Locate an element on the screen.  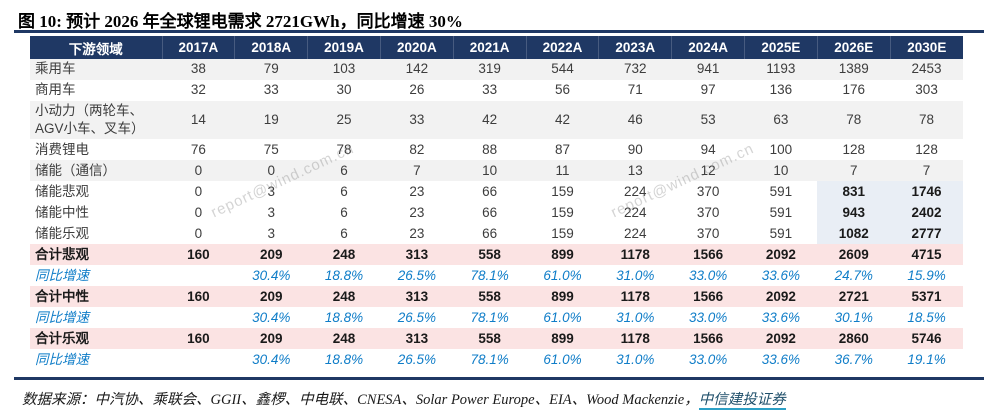
col-header-year: 2021A is located at coordinates (489, 47).